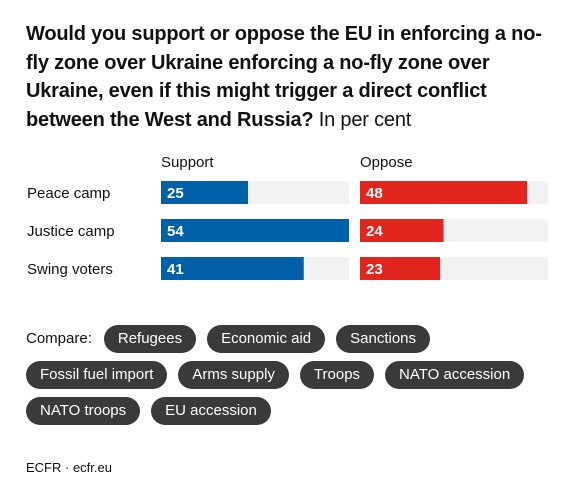 This screenshot has width=581, height=498. Describe the element at coordinates (266, 339) in the screenshot. I see `compare-option-economic-aid: Economic aid` at that location.